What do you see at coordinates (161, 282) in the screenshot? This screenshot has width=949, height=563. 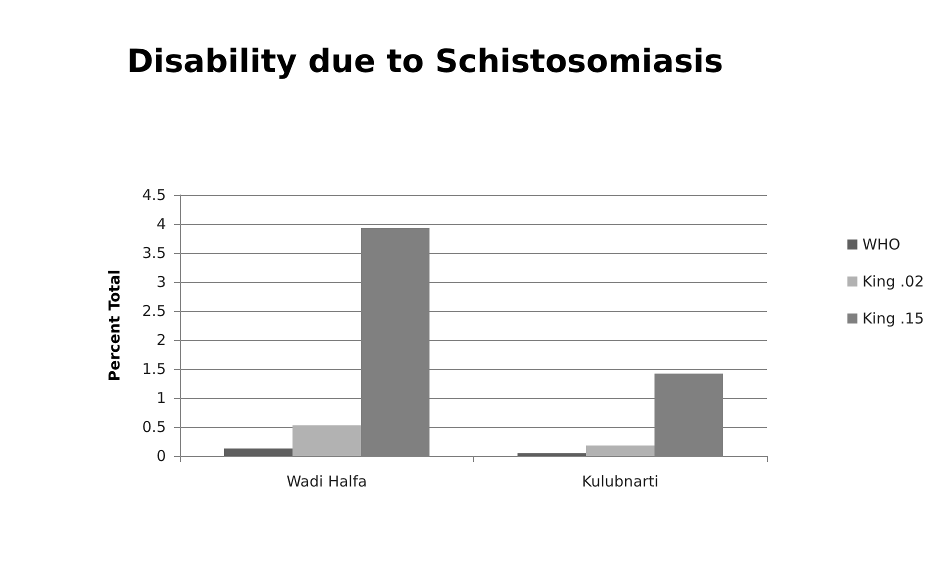 I see `y-tick-label: 3` at bounding box center [161, 282].